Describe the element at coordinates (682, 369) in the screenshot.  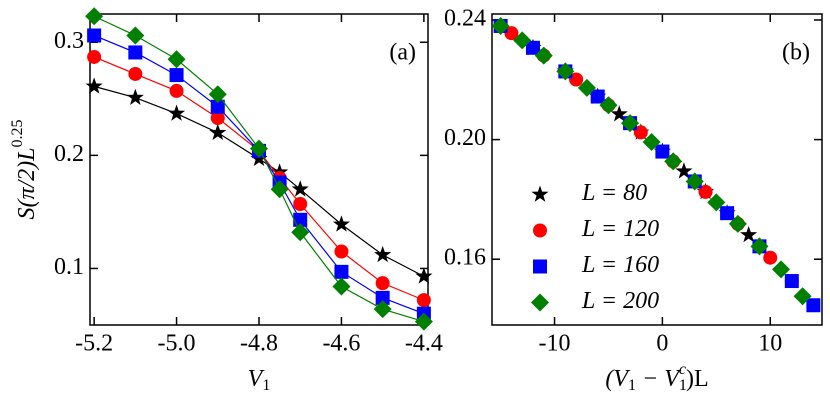
I see `x-label-sup: c` at that location.